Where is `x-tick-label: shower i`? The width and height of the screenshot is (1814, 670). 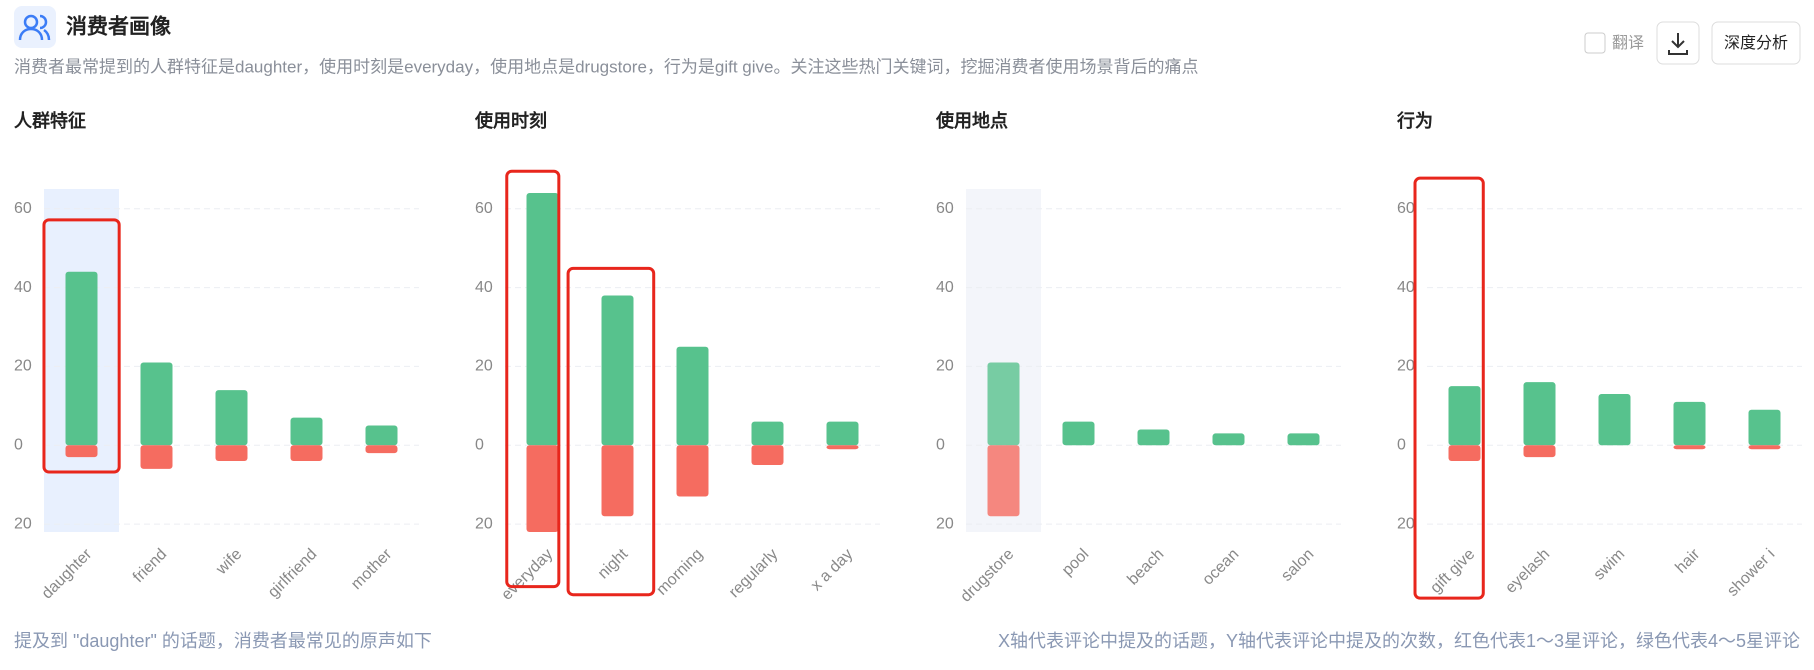 x-tick-label: shower i is located at coordinates (1751, 573).